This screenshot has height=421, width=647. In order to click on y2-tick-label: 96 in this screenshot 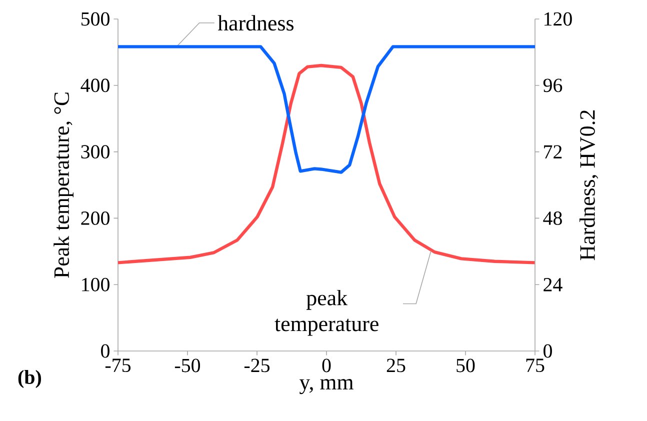, I will do `click(552, 85)`.